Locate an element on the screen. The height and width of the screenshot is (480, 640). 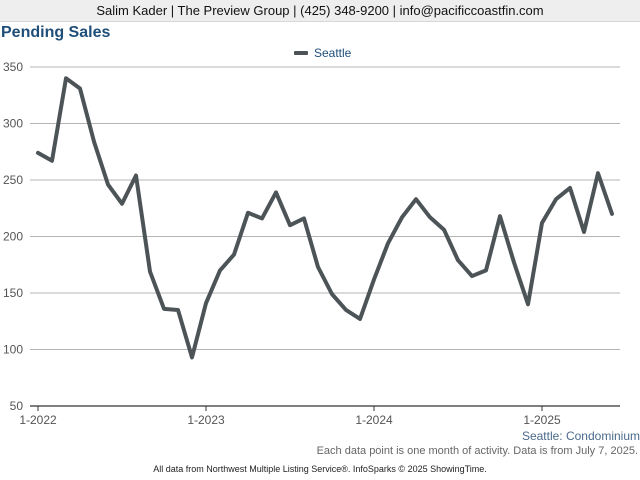
series-caption: Seattle: Condominium is located at coordinates (580, 436).